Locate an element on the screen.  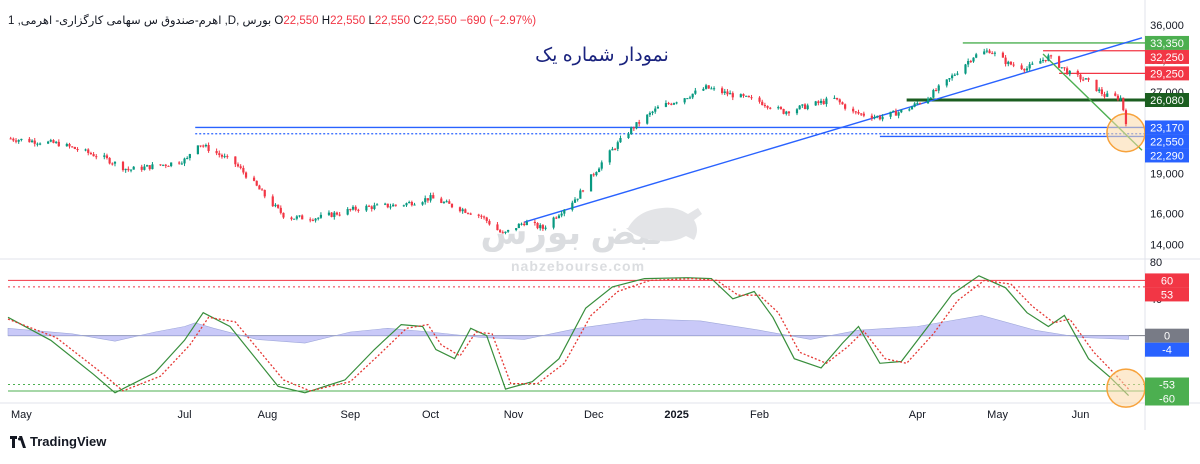
bull-icon is located at coordinates (664, 224).